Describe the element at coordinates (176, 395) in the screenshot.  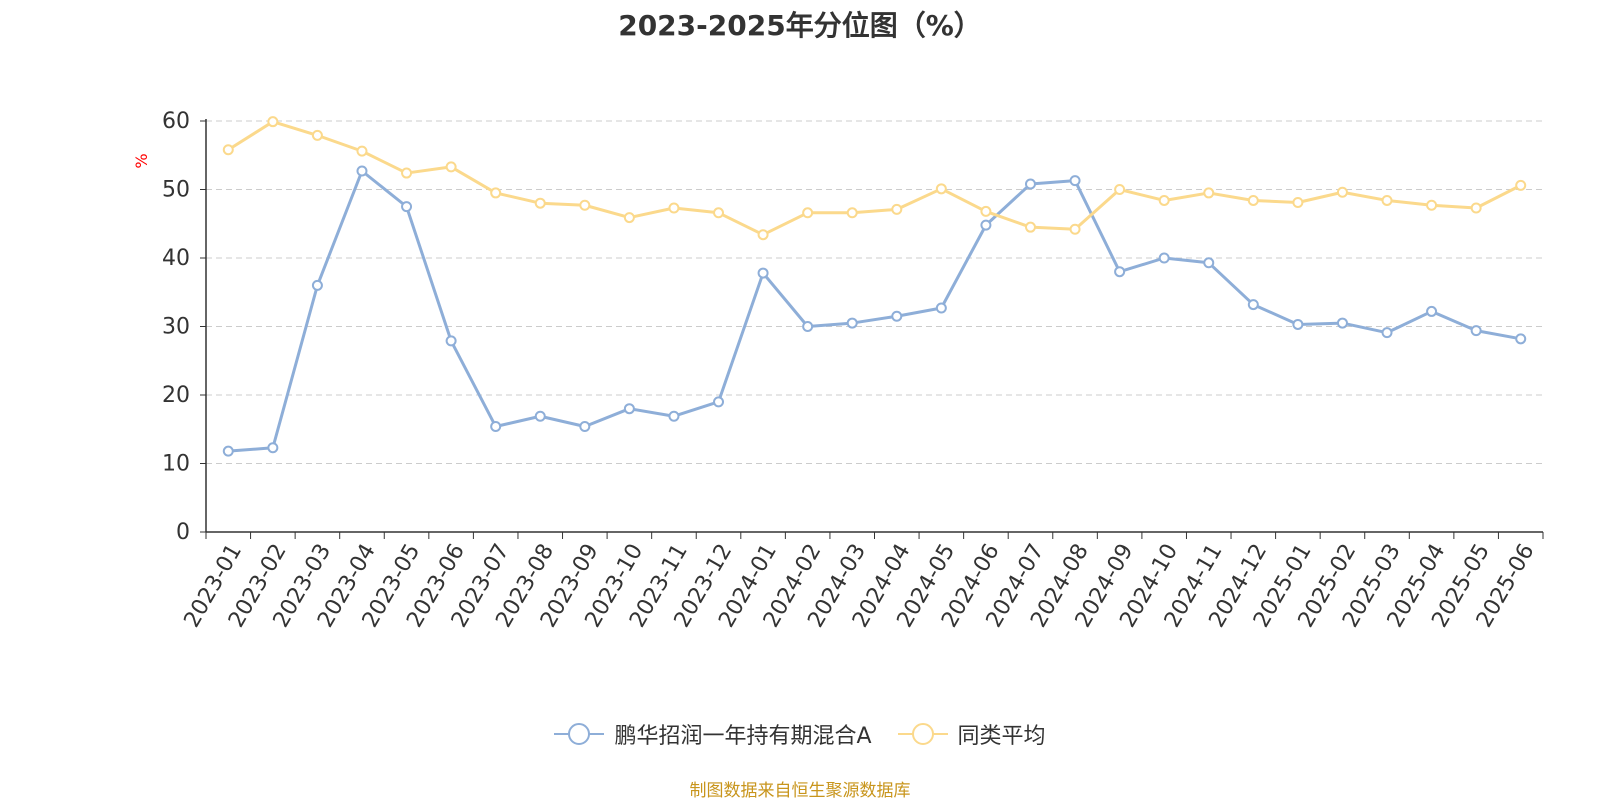
I see `y-tick-label: 20` at that location.